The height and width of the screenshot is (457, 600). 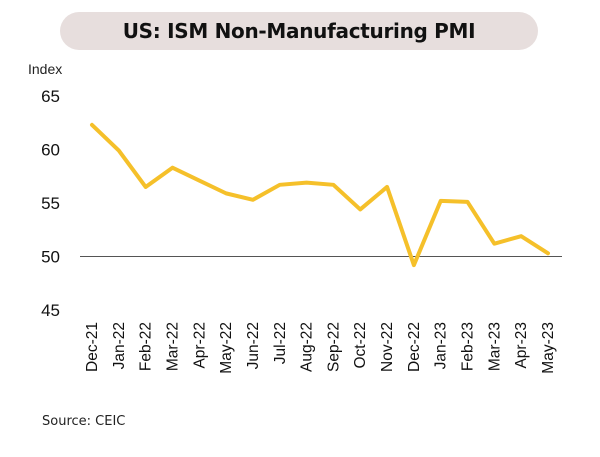 I want to click on y-axis-ticks: 45 50 55 60 65, so click(x=50, y=203).